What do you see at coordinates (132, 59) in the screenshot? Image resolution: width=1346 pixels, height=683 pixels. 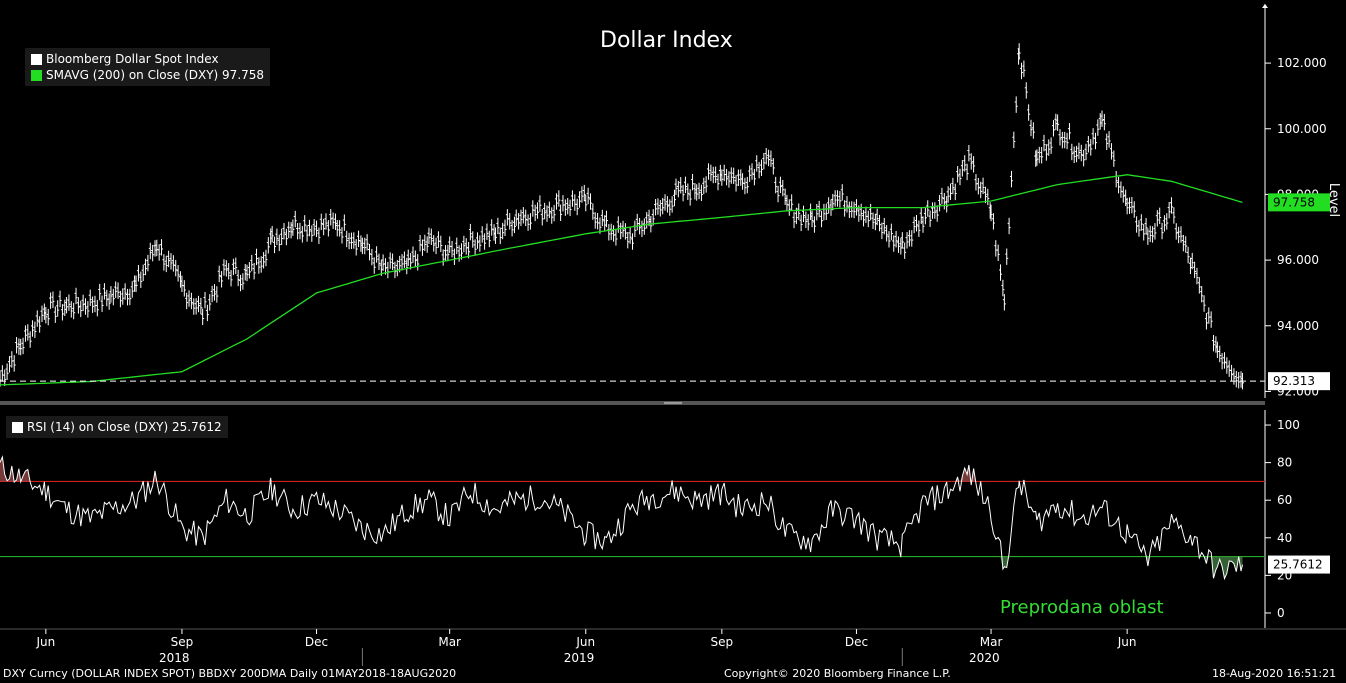 I see `legend-label-price: Bloomberg Dollar Spot Index` at bounding box center [132, 59].